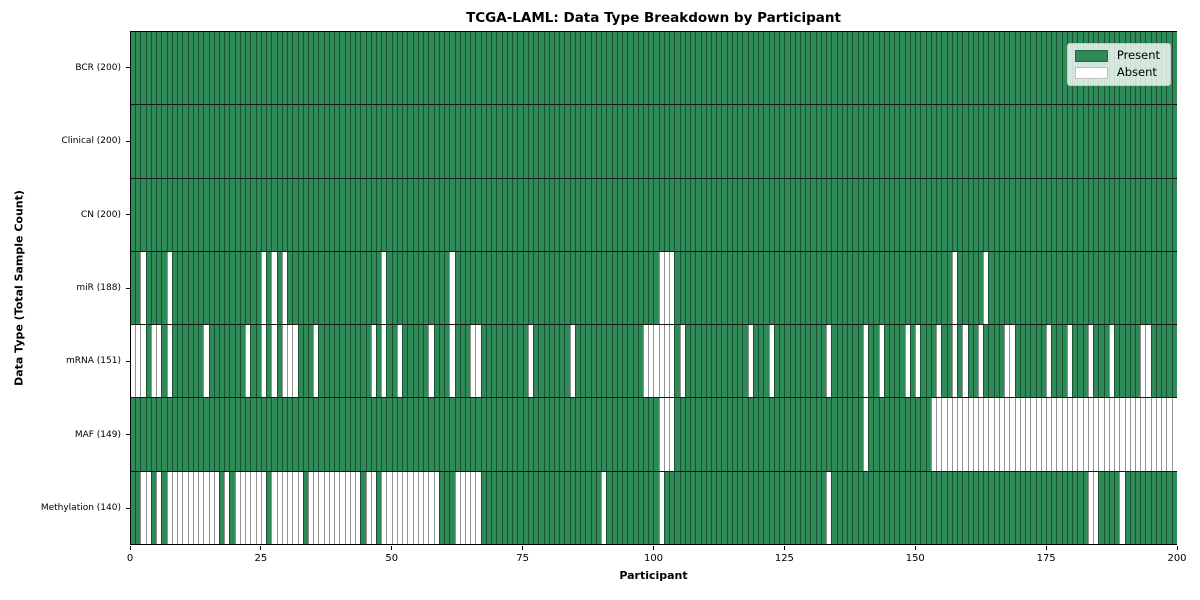  Describe the element at coordinates (261, 548) in the screenshot. I see `x-tick` at that location.